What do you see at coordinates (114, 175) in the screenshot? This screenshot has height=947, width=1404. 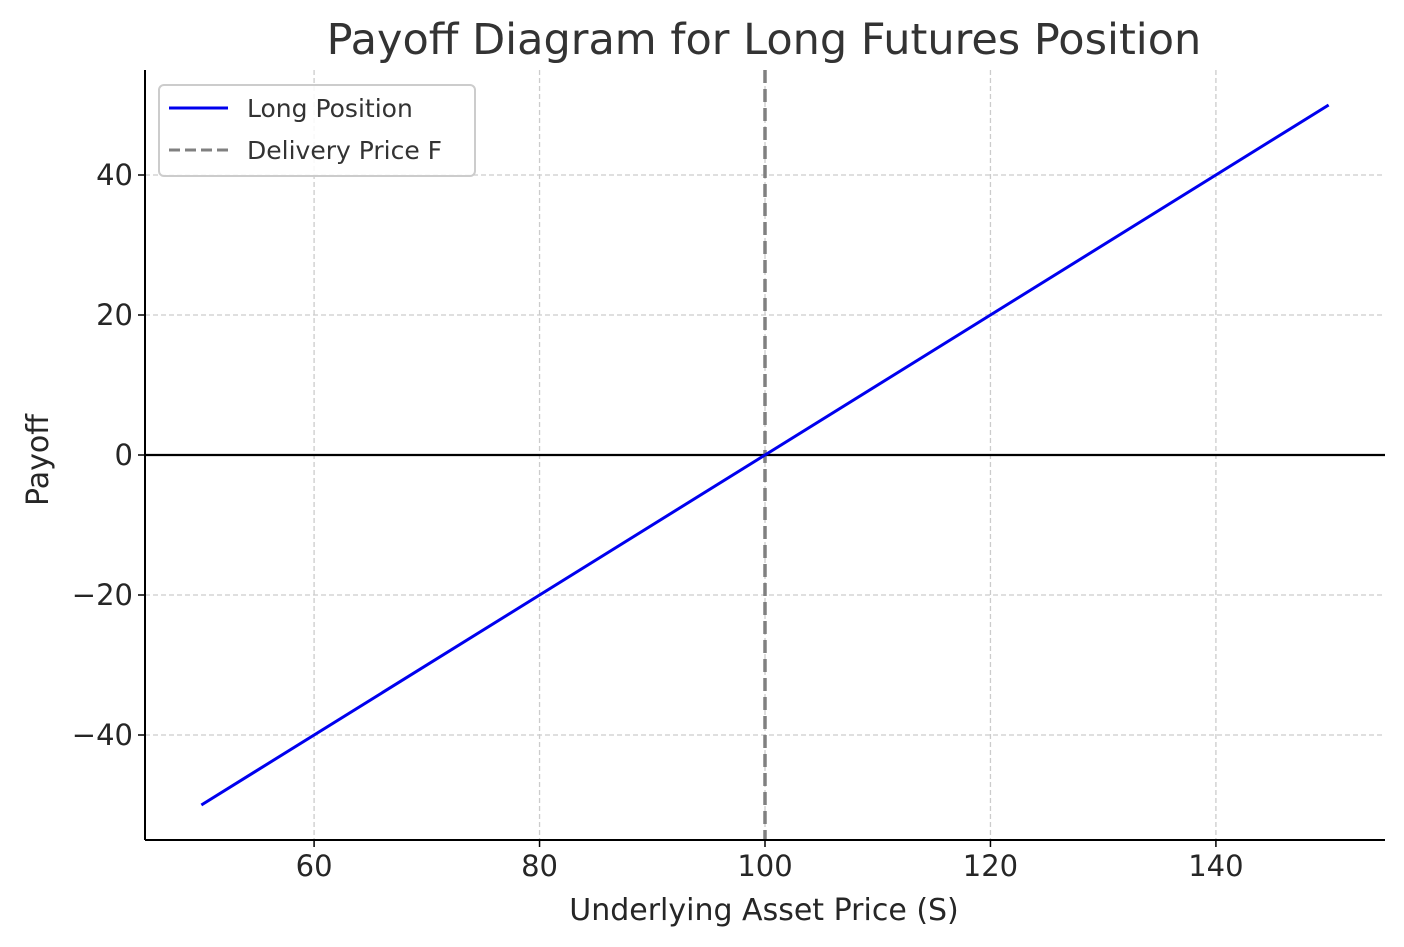 I see `y-tick-label: 40` at bounding box center [114, 175].